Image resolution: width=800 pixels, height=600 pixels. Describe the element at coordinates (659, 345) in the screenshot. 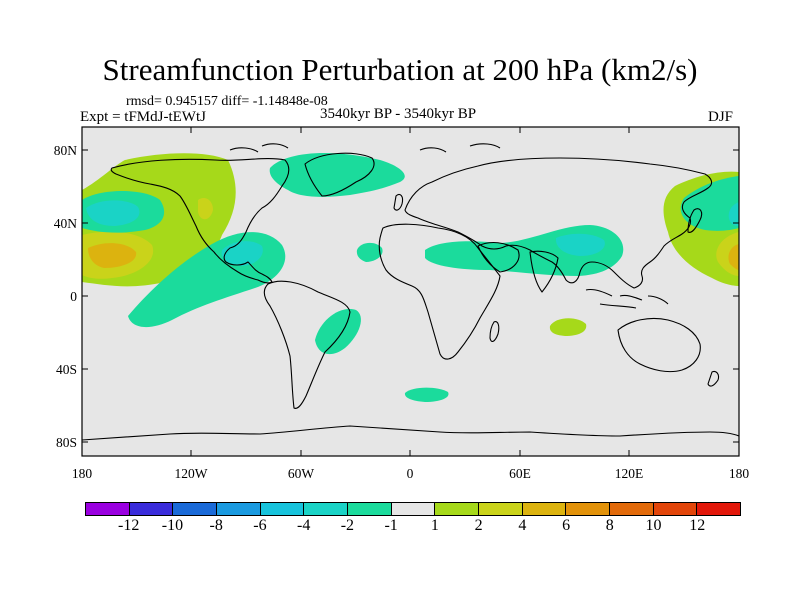

I see `coastline-australia` at that location.